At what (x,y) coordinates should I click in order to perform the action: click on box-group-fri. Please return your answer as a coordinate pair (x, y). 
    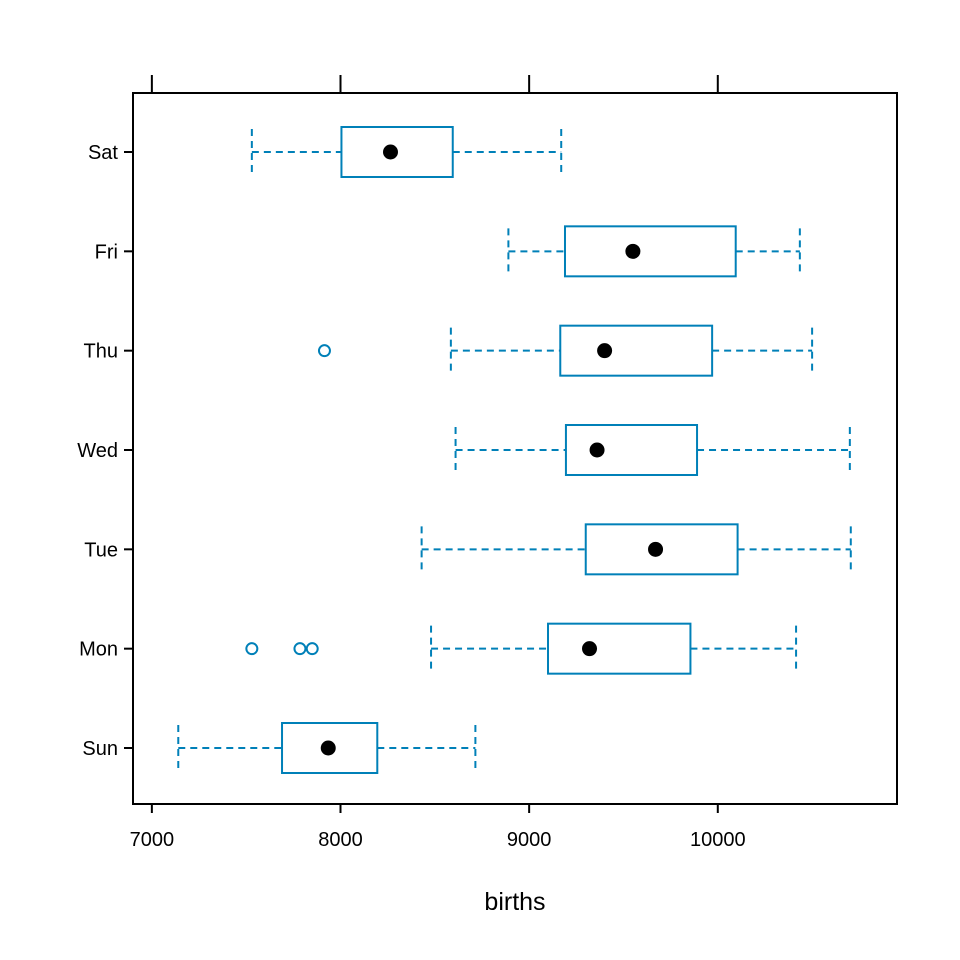
    Looking at the image, I should click on (654, 251).